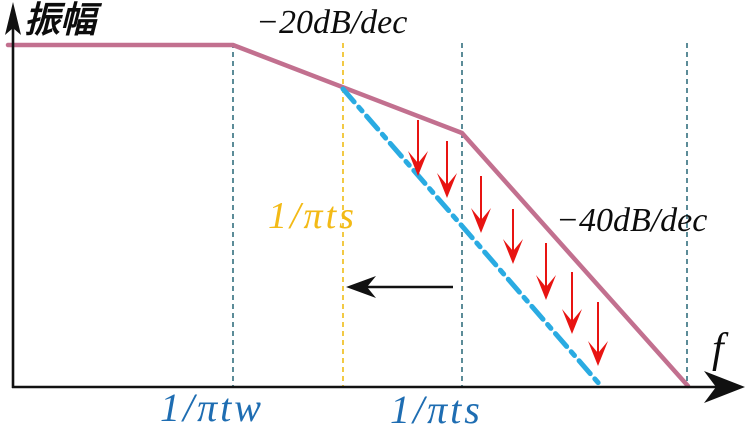  What do you see at coordinates (436, 409) in the screenshot?
I see `x-tick-label-1-pi-ts: 1/πts` at bounding box center [436, 409].